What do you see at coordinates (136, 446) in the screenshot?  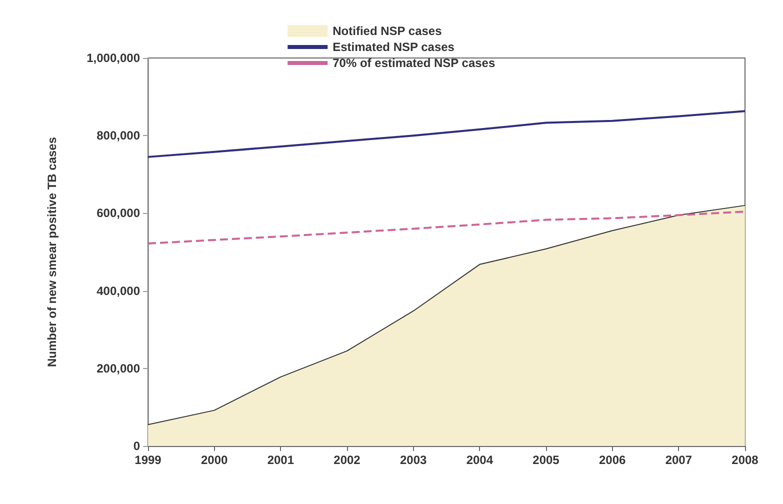 I see `y-tick-label: 0` at bounding box center [136, 446].